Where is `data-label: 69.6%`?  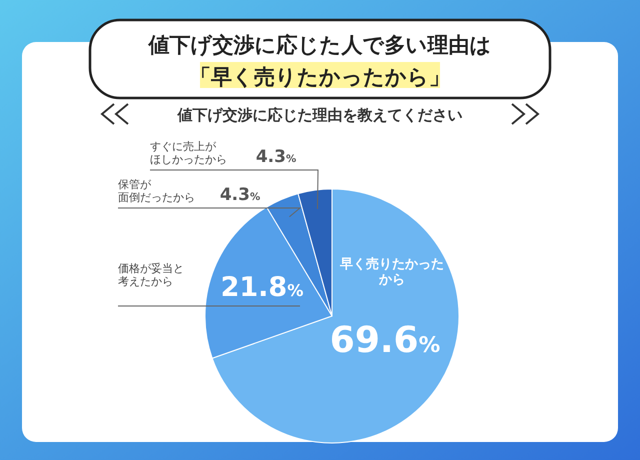
data-label: 69.6% is located at coordinates (385, 340).